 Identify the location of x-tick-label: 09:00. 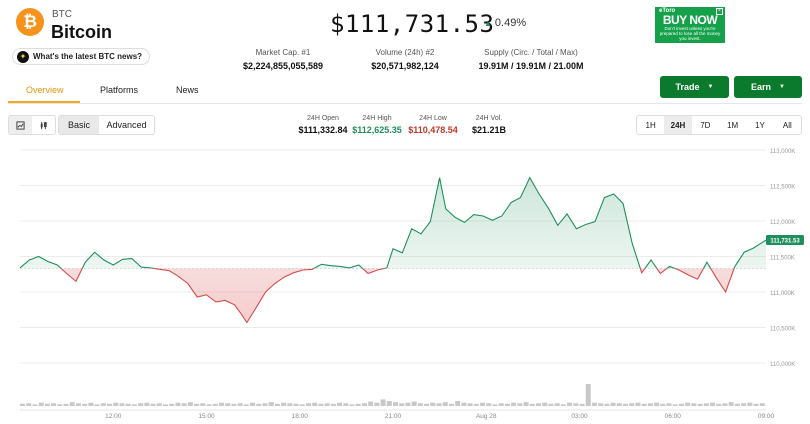
(766, 416).